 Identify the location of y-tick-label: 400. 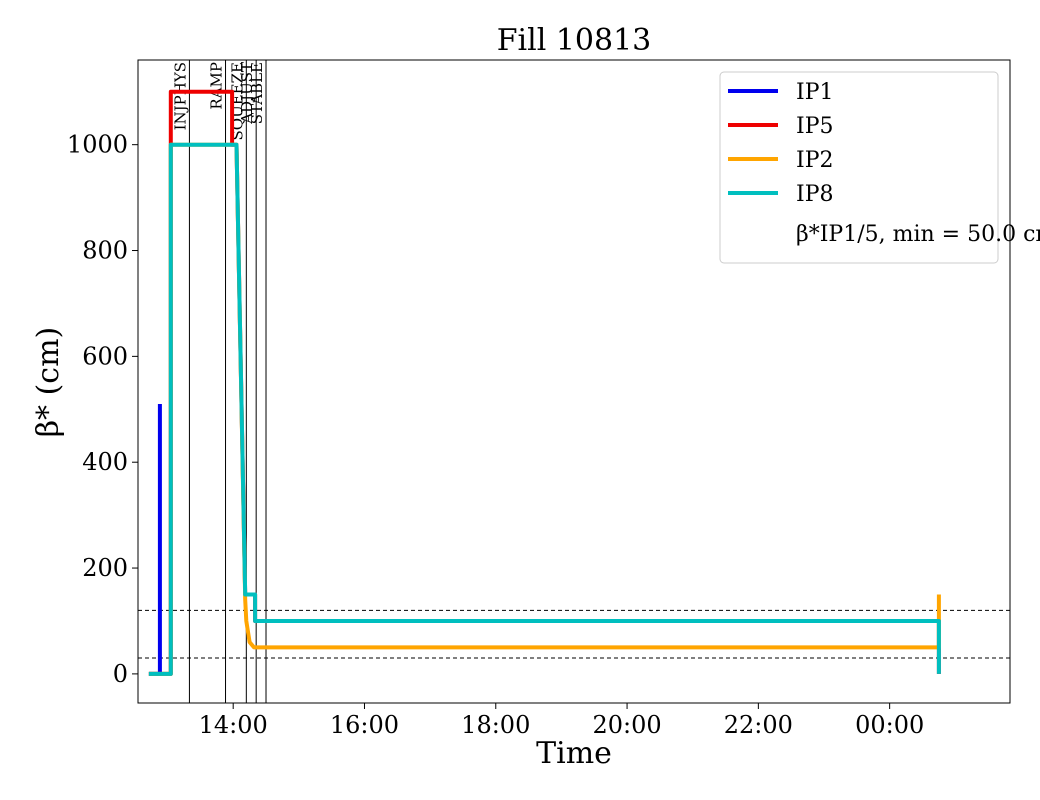
(105, 462).